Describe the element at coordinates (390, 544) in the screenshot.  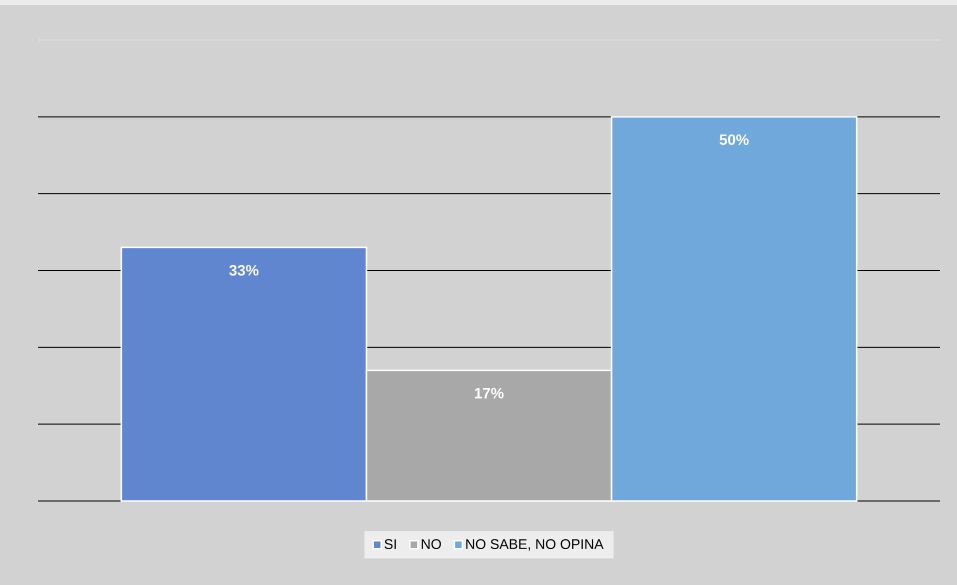
I see `legend-label: SI` at that location.